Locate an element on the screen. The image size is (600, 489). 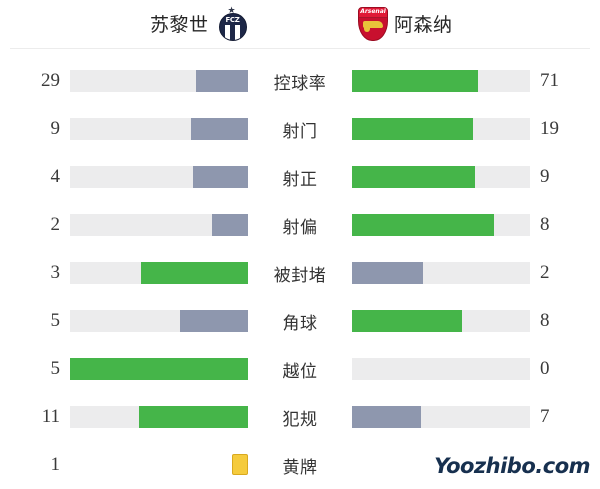
crest-wordmark-text: Arsenal is located at coordinates (373, 11).